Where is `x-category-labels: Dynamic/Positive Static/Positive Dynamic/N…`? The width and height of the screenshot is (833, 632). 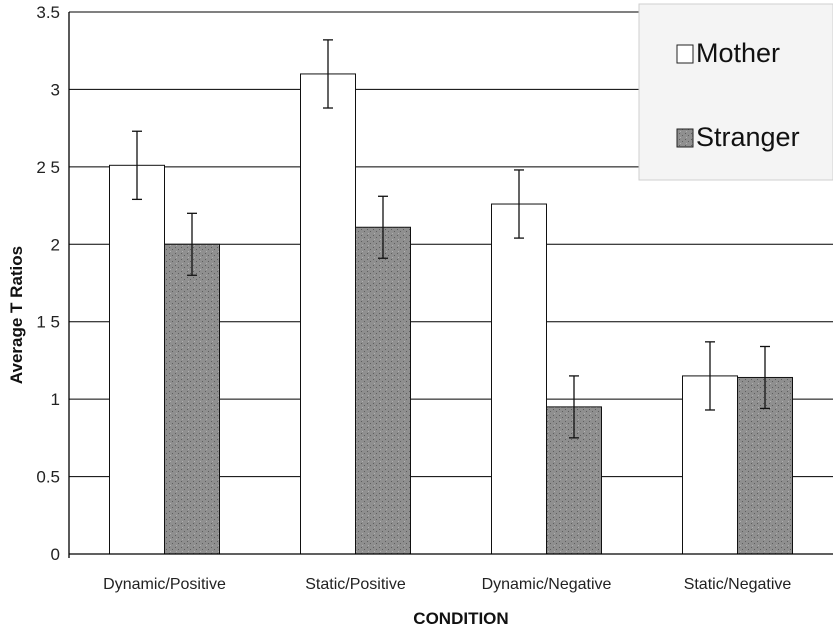 x-category-labels: Dynamic/Positive Static/Positive Dynamic/N… is located at coordinates (447, 584).